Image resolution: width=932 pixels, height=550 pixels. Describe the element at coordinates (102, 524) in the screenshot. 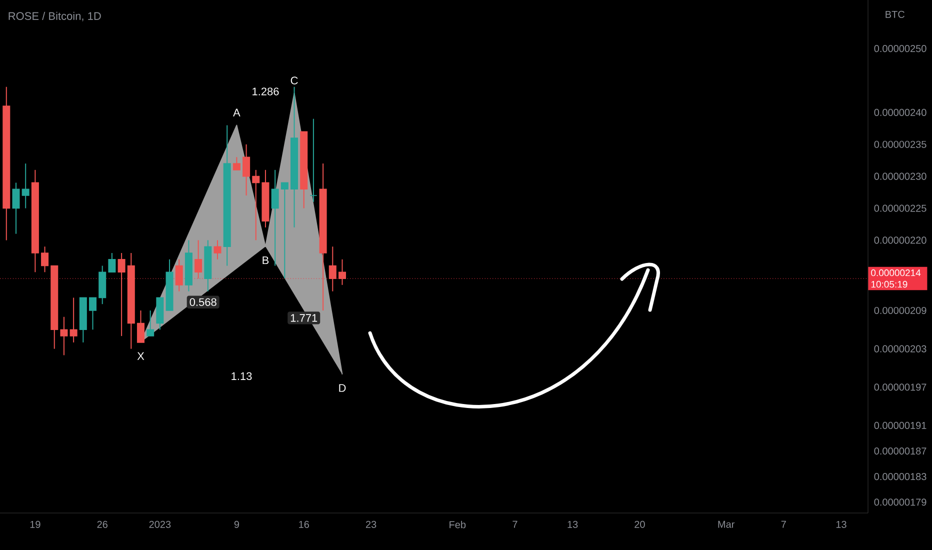

I see `x-tick-label: 26` at that location.